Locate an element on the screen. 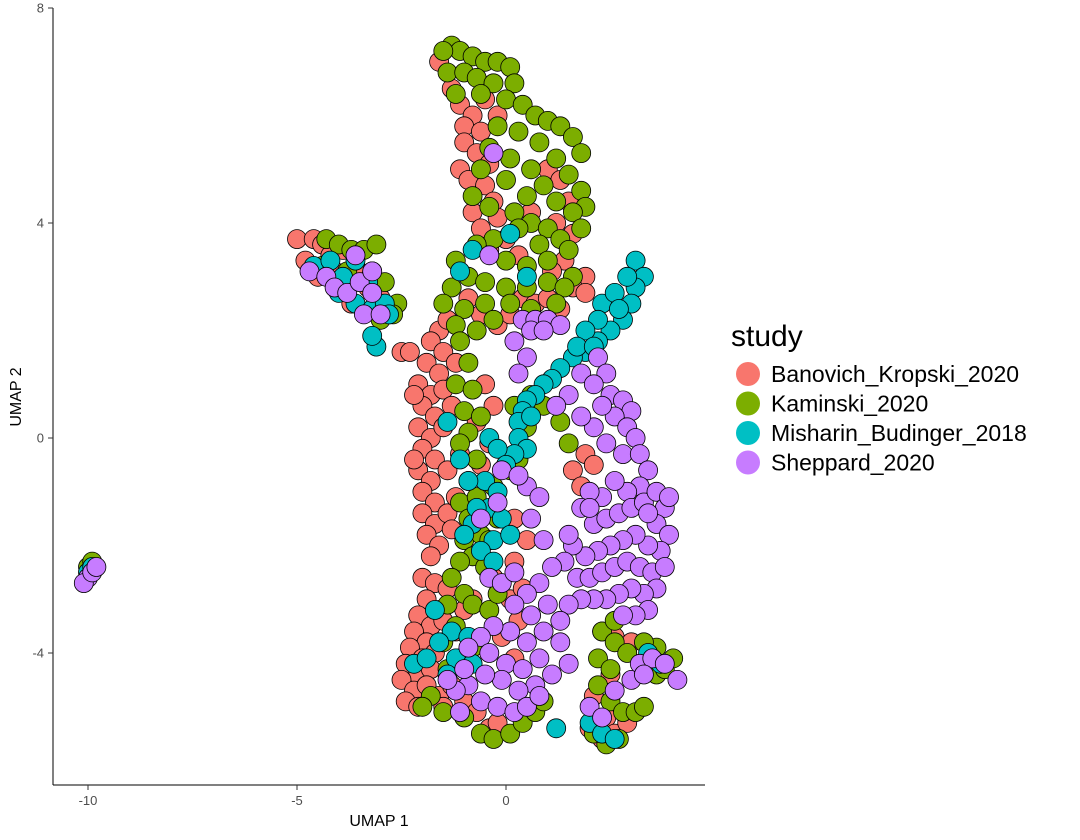  x-axis-title: UMAP 1 is located at coordinates (378, 821).